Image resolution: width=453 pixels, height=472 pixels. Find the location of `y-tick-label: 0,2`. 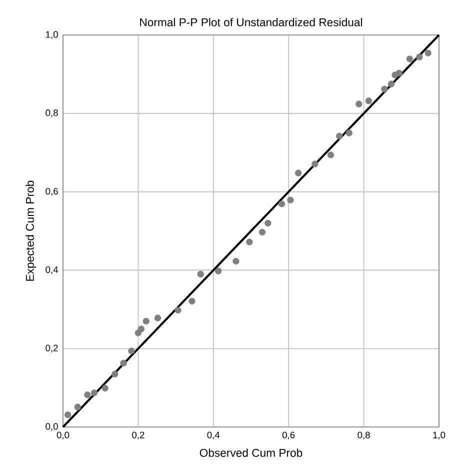

y-tick-label: 0,2 is located at coordinates (52, 348).